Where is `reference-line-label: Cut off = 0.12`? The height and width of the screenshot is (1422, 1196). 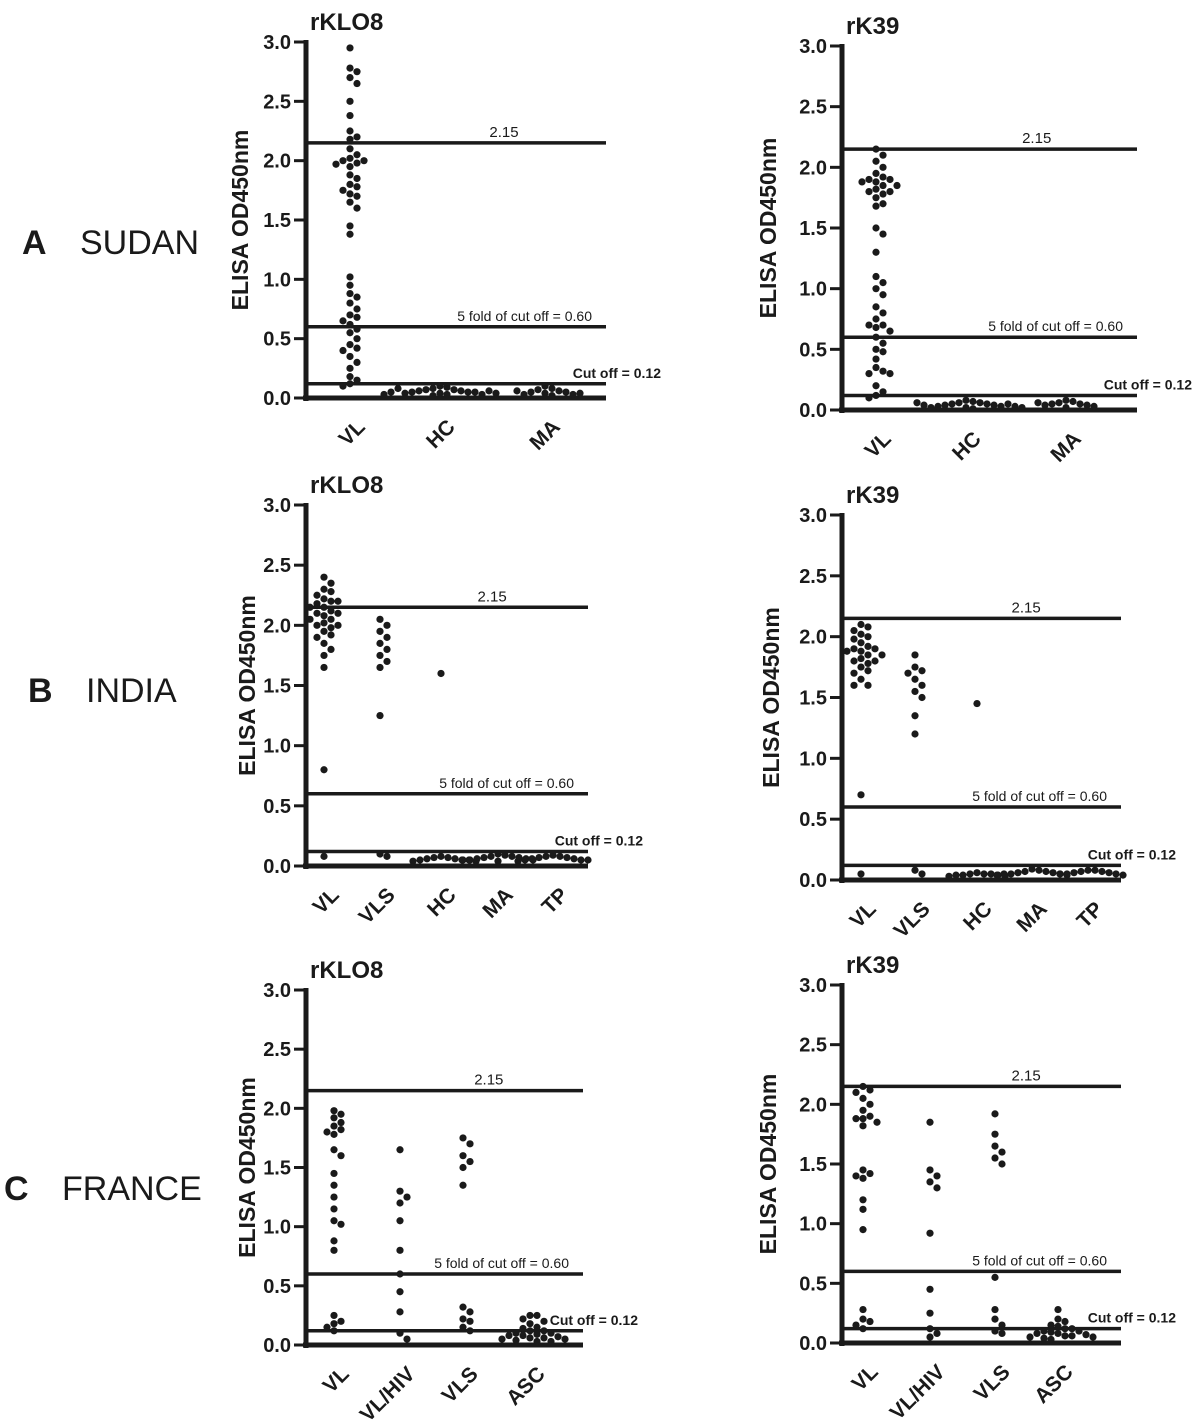 reference-line-label: Cut off = 0.12 is located at coordinates (617, 373).